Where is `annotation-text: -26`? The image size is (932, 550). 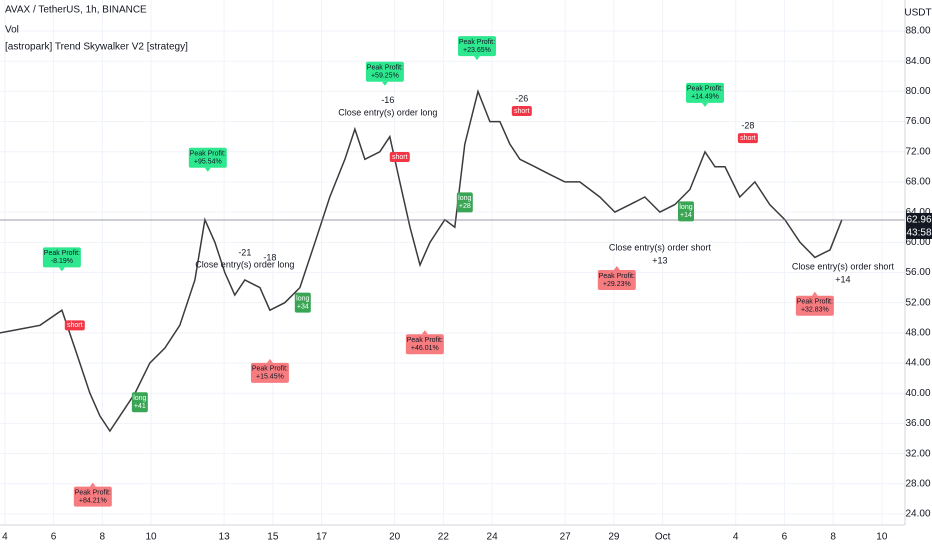 annotation-text: -26 is located at coordinates (521, 98).